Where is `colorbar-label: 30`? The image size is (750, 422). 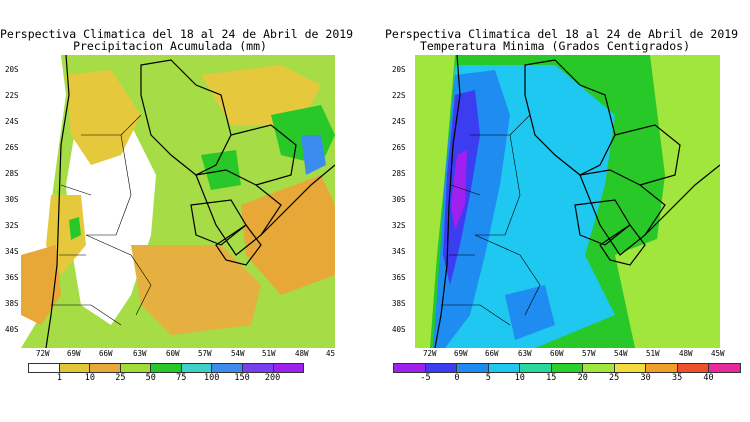
colorbar-label: 30 is located at coordinates (645, 378).